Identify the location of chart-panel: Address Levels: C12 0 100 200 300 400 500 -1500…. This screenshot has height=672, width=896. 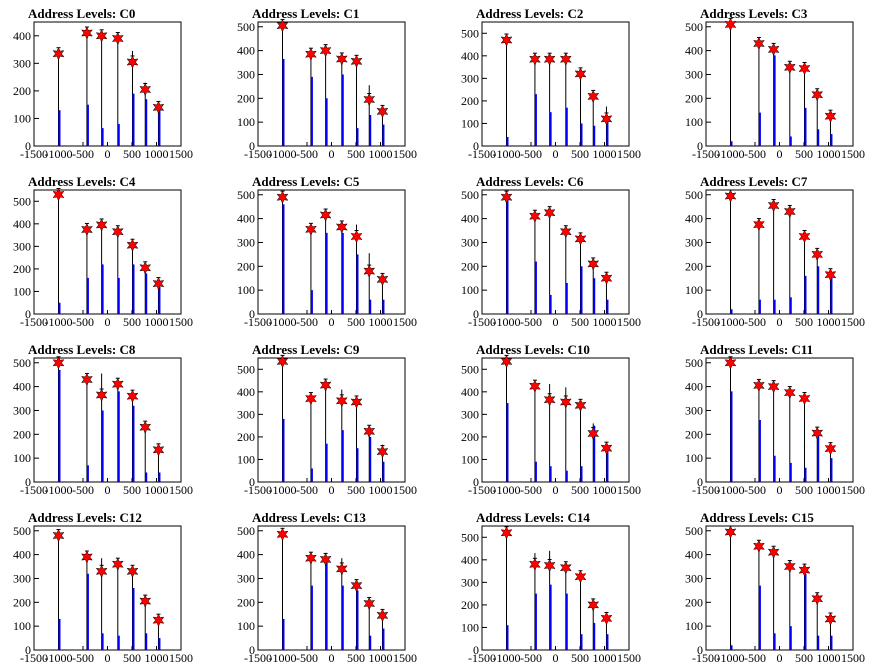
(103, 587).